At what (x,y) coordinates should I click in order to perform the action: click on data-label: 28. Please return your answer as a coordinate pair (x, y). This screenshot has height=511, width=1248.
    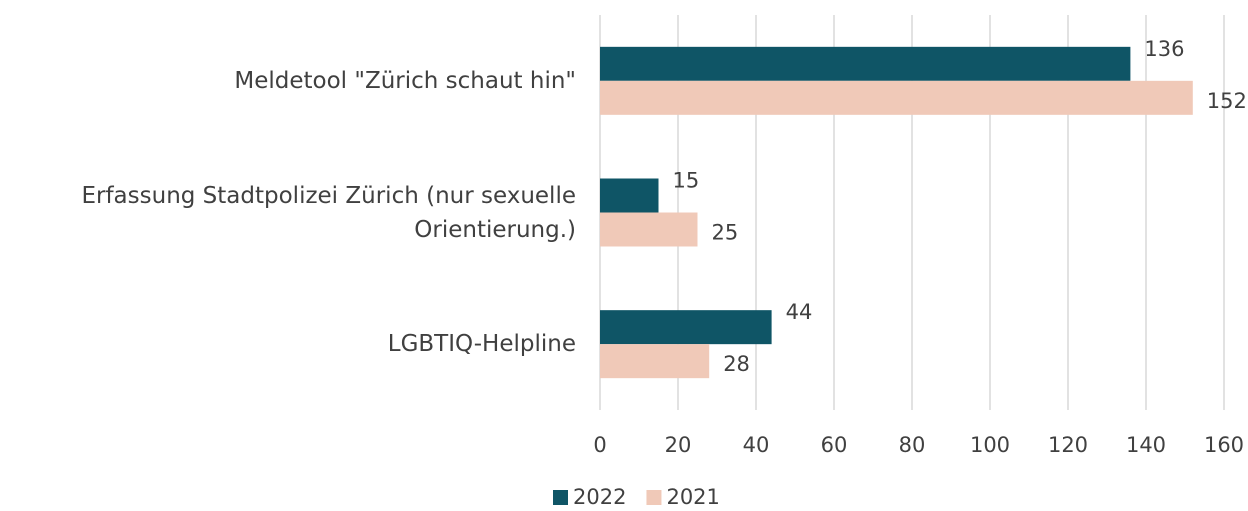
    Looking at the image, I should click on (736, 364).